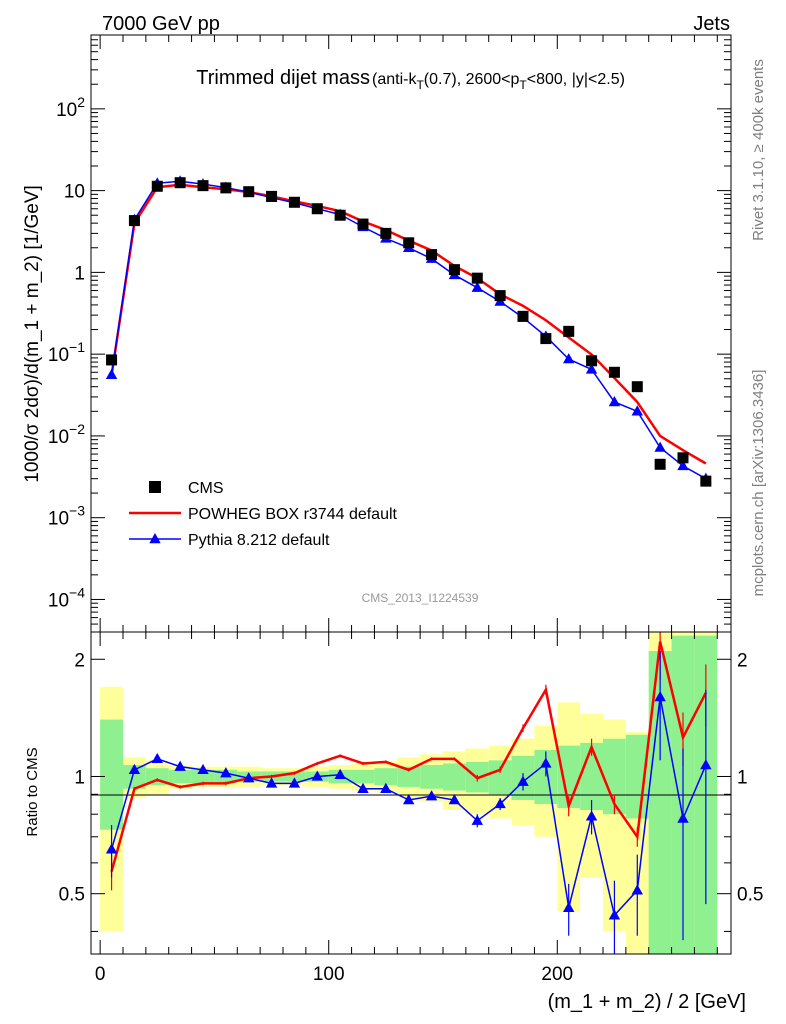 The width and height of the screenshot is (786, 1024). What do you see at coordinates (742, 777) in the screenshot?
I see `ratio-y-tick-label-right: 1` at bounding box center [742, 777].